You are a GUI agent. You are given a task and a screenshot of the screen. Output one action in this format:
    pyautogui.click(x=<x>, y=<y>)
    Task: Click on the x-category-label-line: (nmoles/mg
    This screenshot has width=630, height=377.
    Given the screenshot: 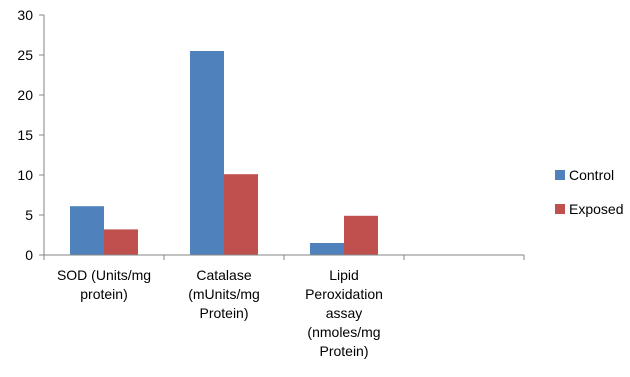 What is the action you would take?
    pyautogui.click(x=343, y=332)
    